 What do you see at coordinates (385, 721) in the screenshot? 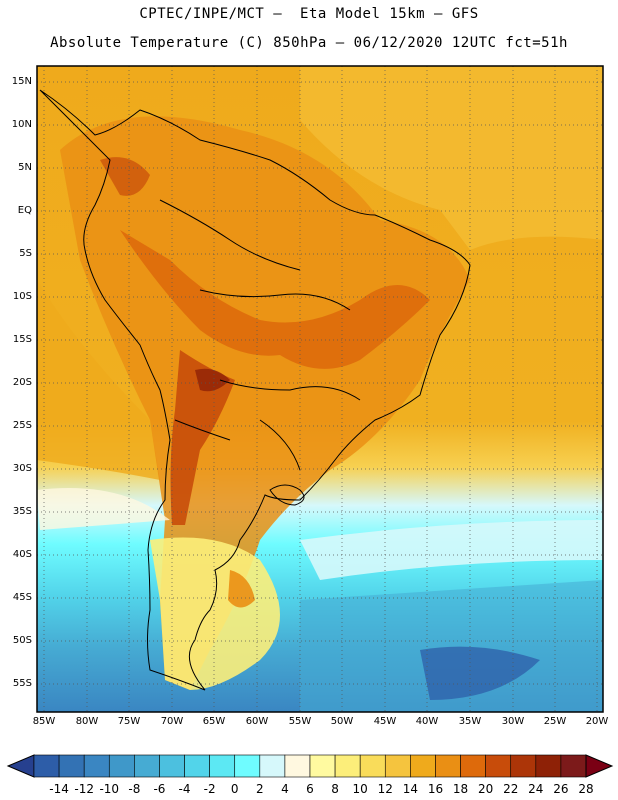
I see `lon-label: 45W` at bounding box center [385, 721].